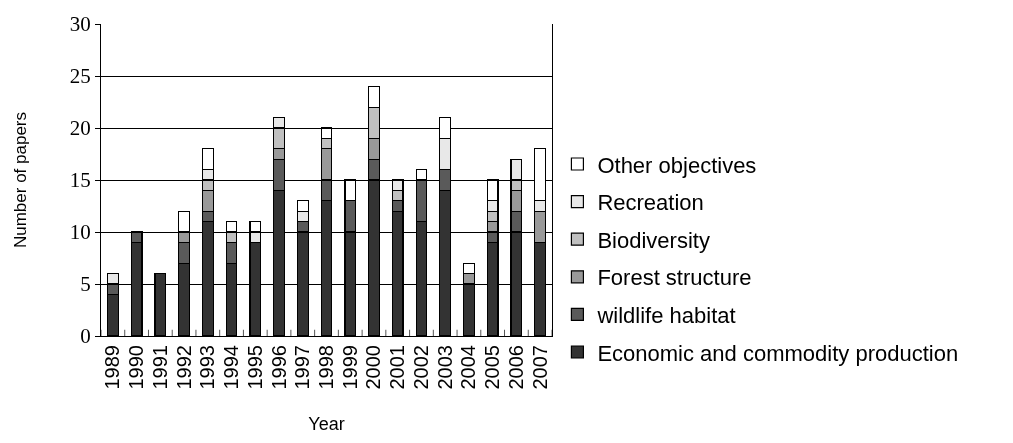  Describe the element at coordinates (653, 240) in the screenshot. I see `legend-label: Biodiversity` at that location.